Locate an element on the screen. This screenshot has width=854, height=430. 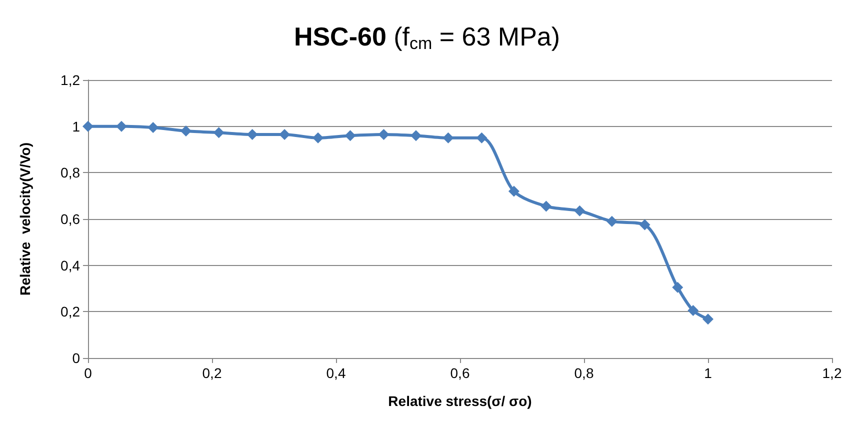
y-tick-label: 0,8 is located at coordinates (70, 172).